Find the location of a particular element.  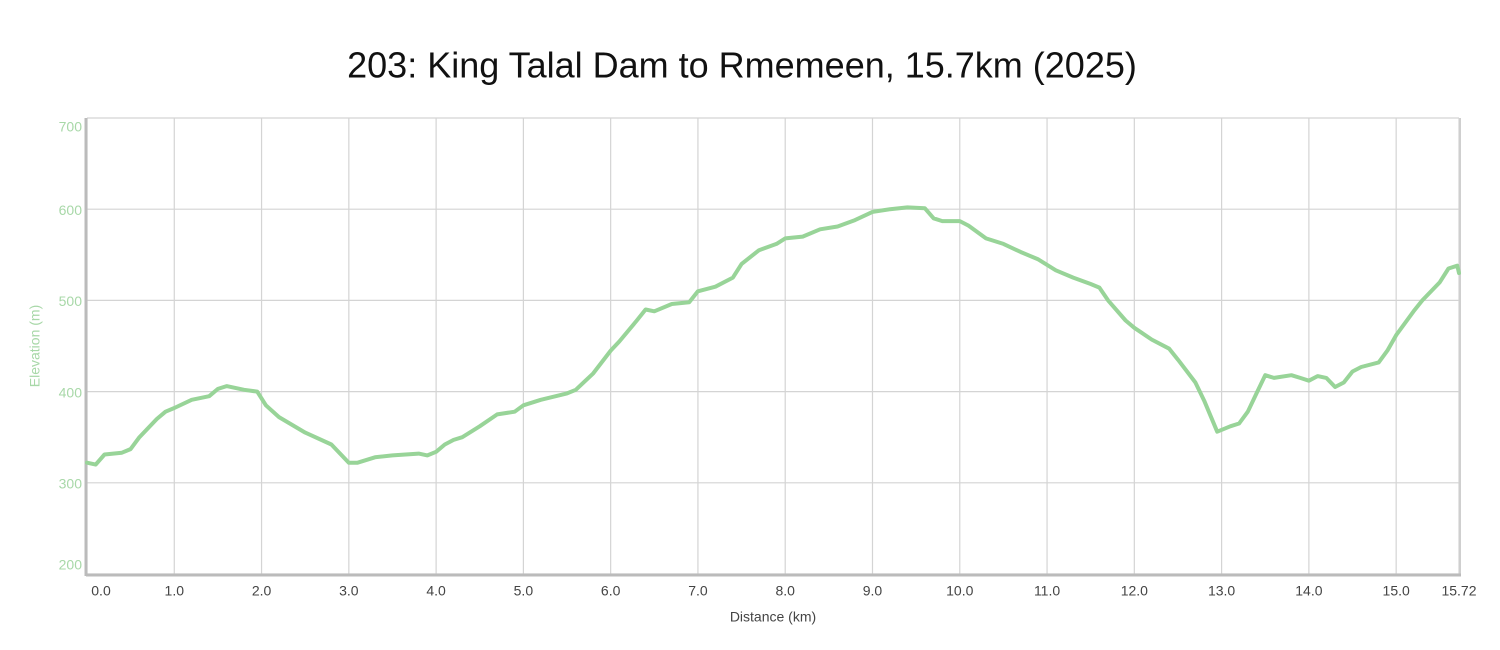

x-axis-label: Distance (km) is located at coordinates (773, 617).